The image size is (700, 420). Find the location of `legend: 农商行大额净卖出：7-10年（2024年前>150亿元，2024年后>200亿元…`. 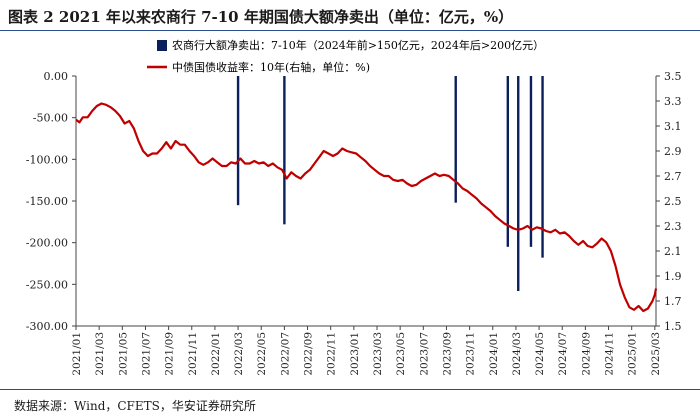

legend: 农商行大额净卖出：7-10年（2024年前>150亿元，2024年后>200亿元… is located at coordinates (345, 56).